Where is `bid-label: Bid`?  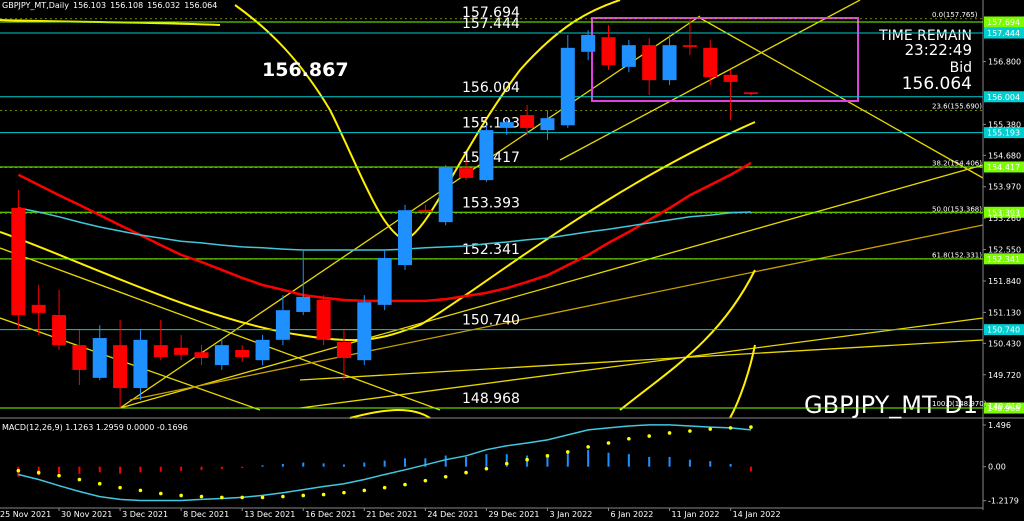
bid-label: Bid is located at coordinates (961, 68).